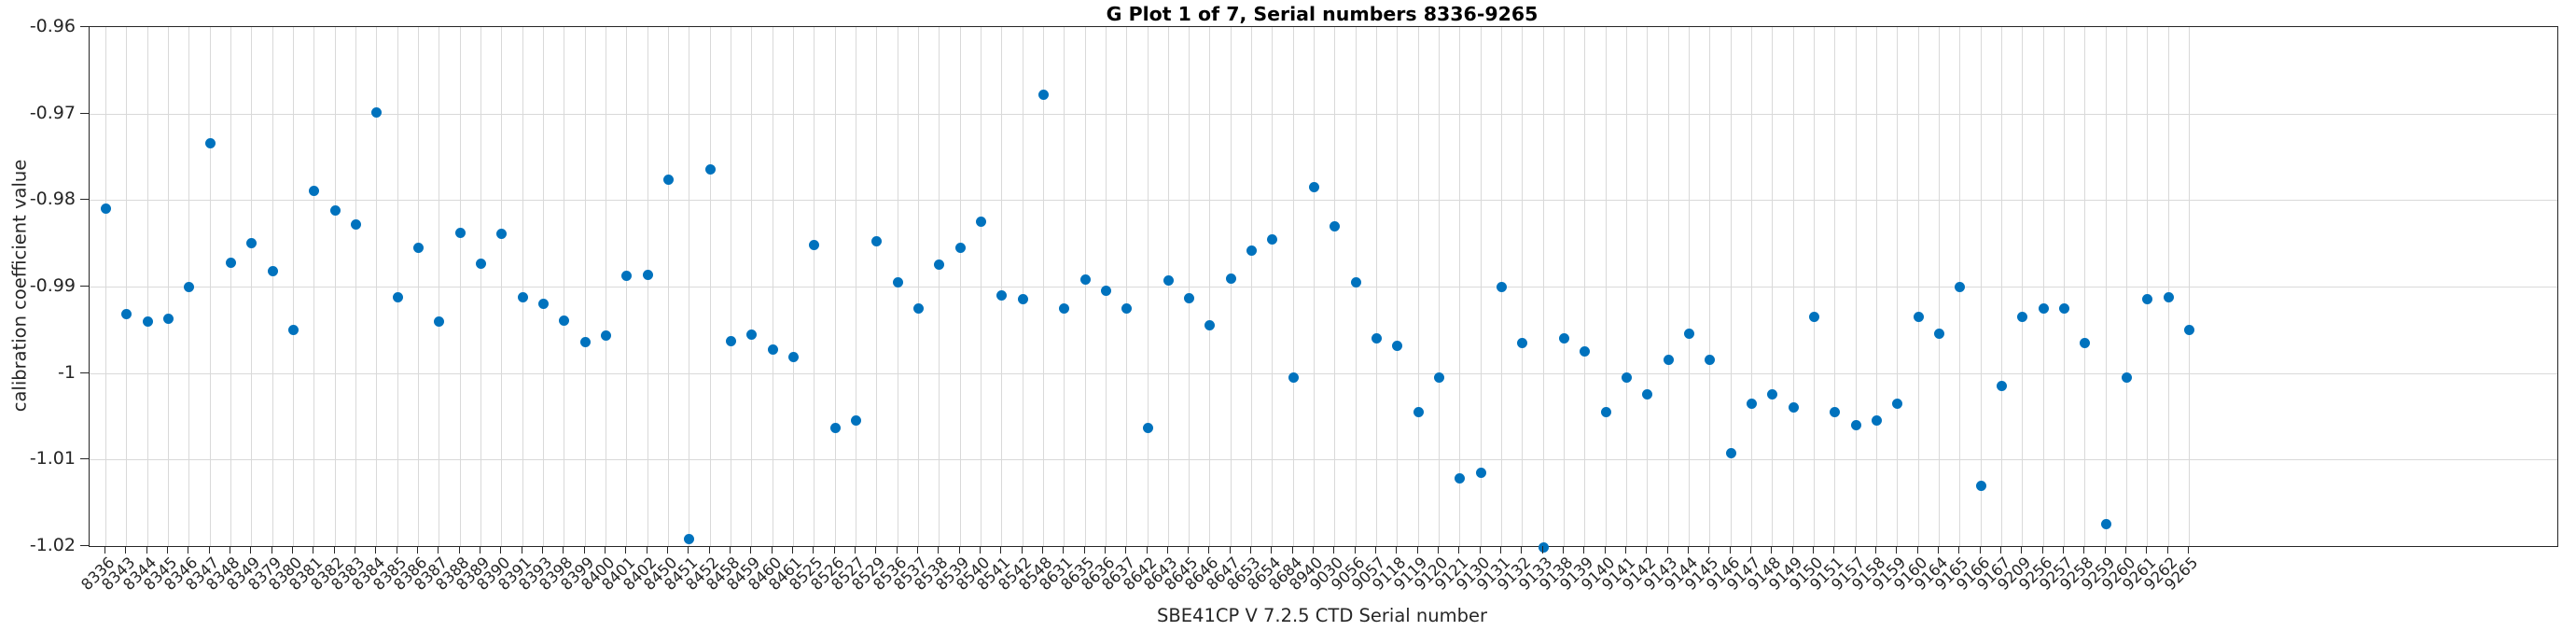 The width and height of the screenshot is (2576, 631). What do you see at coordinates (52, 459) in the screenshot?
I see `y-tick-label: -1.01` at bounding box center [52, 459].